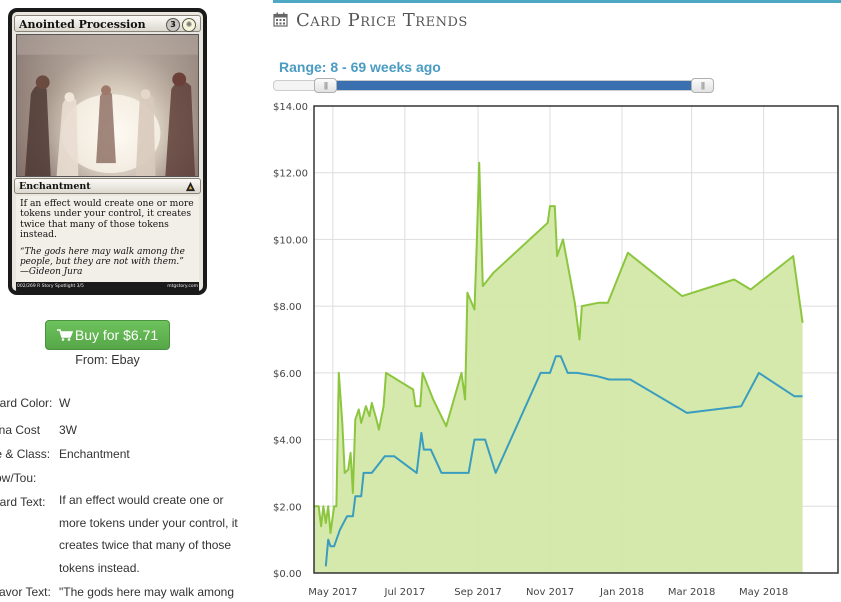 This screenshot has height=602, width=841. I want to click on white-mana-icon: ✺, so click(189, 24).